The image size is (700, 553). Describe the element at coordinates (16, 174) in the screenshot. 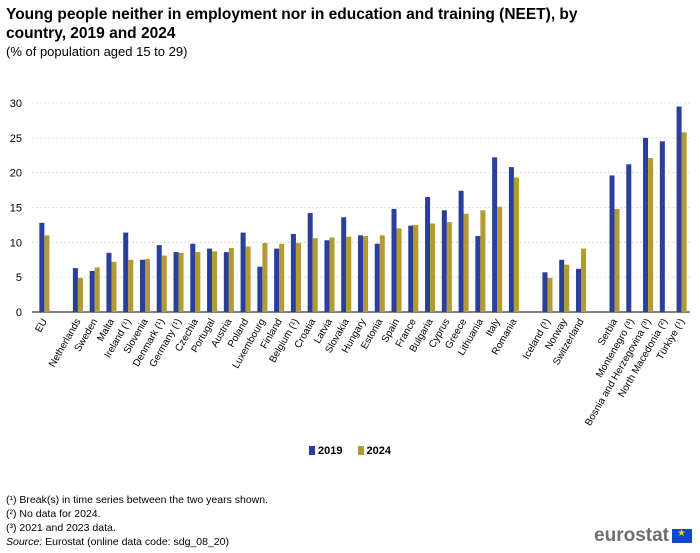

I see `y-tick-label-20: 20` at that location.